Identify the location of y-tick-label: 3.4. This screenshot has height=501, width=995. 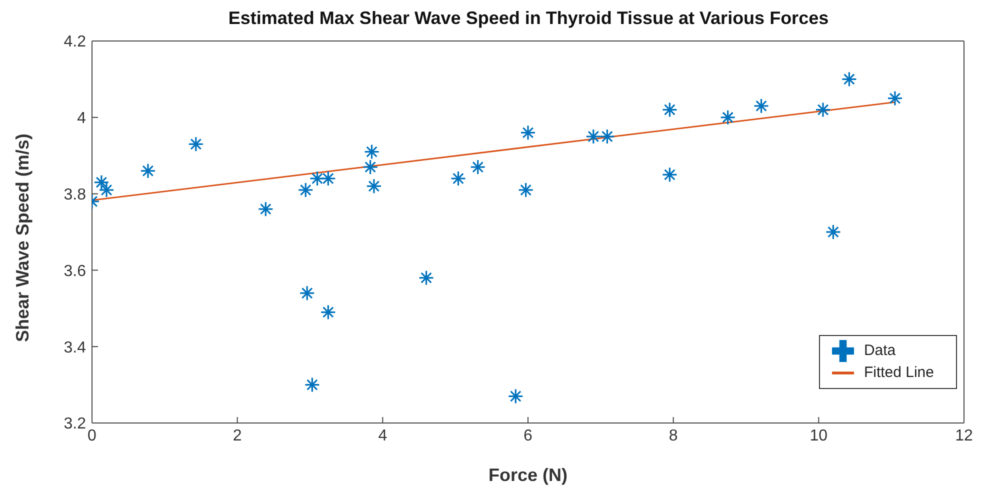
(75, 347).